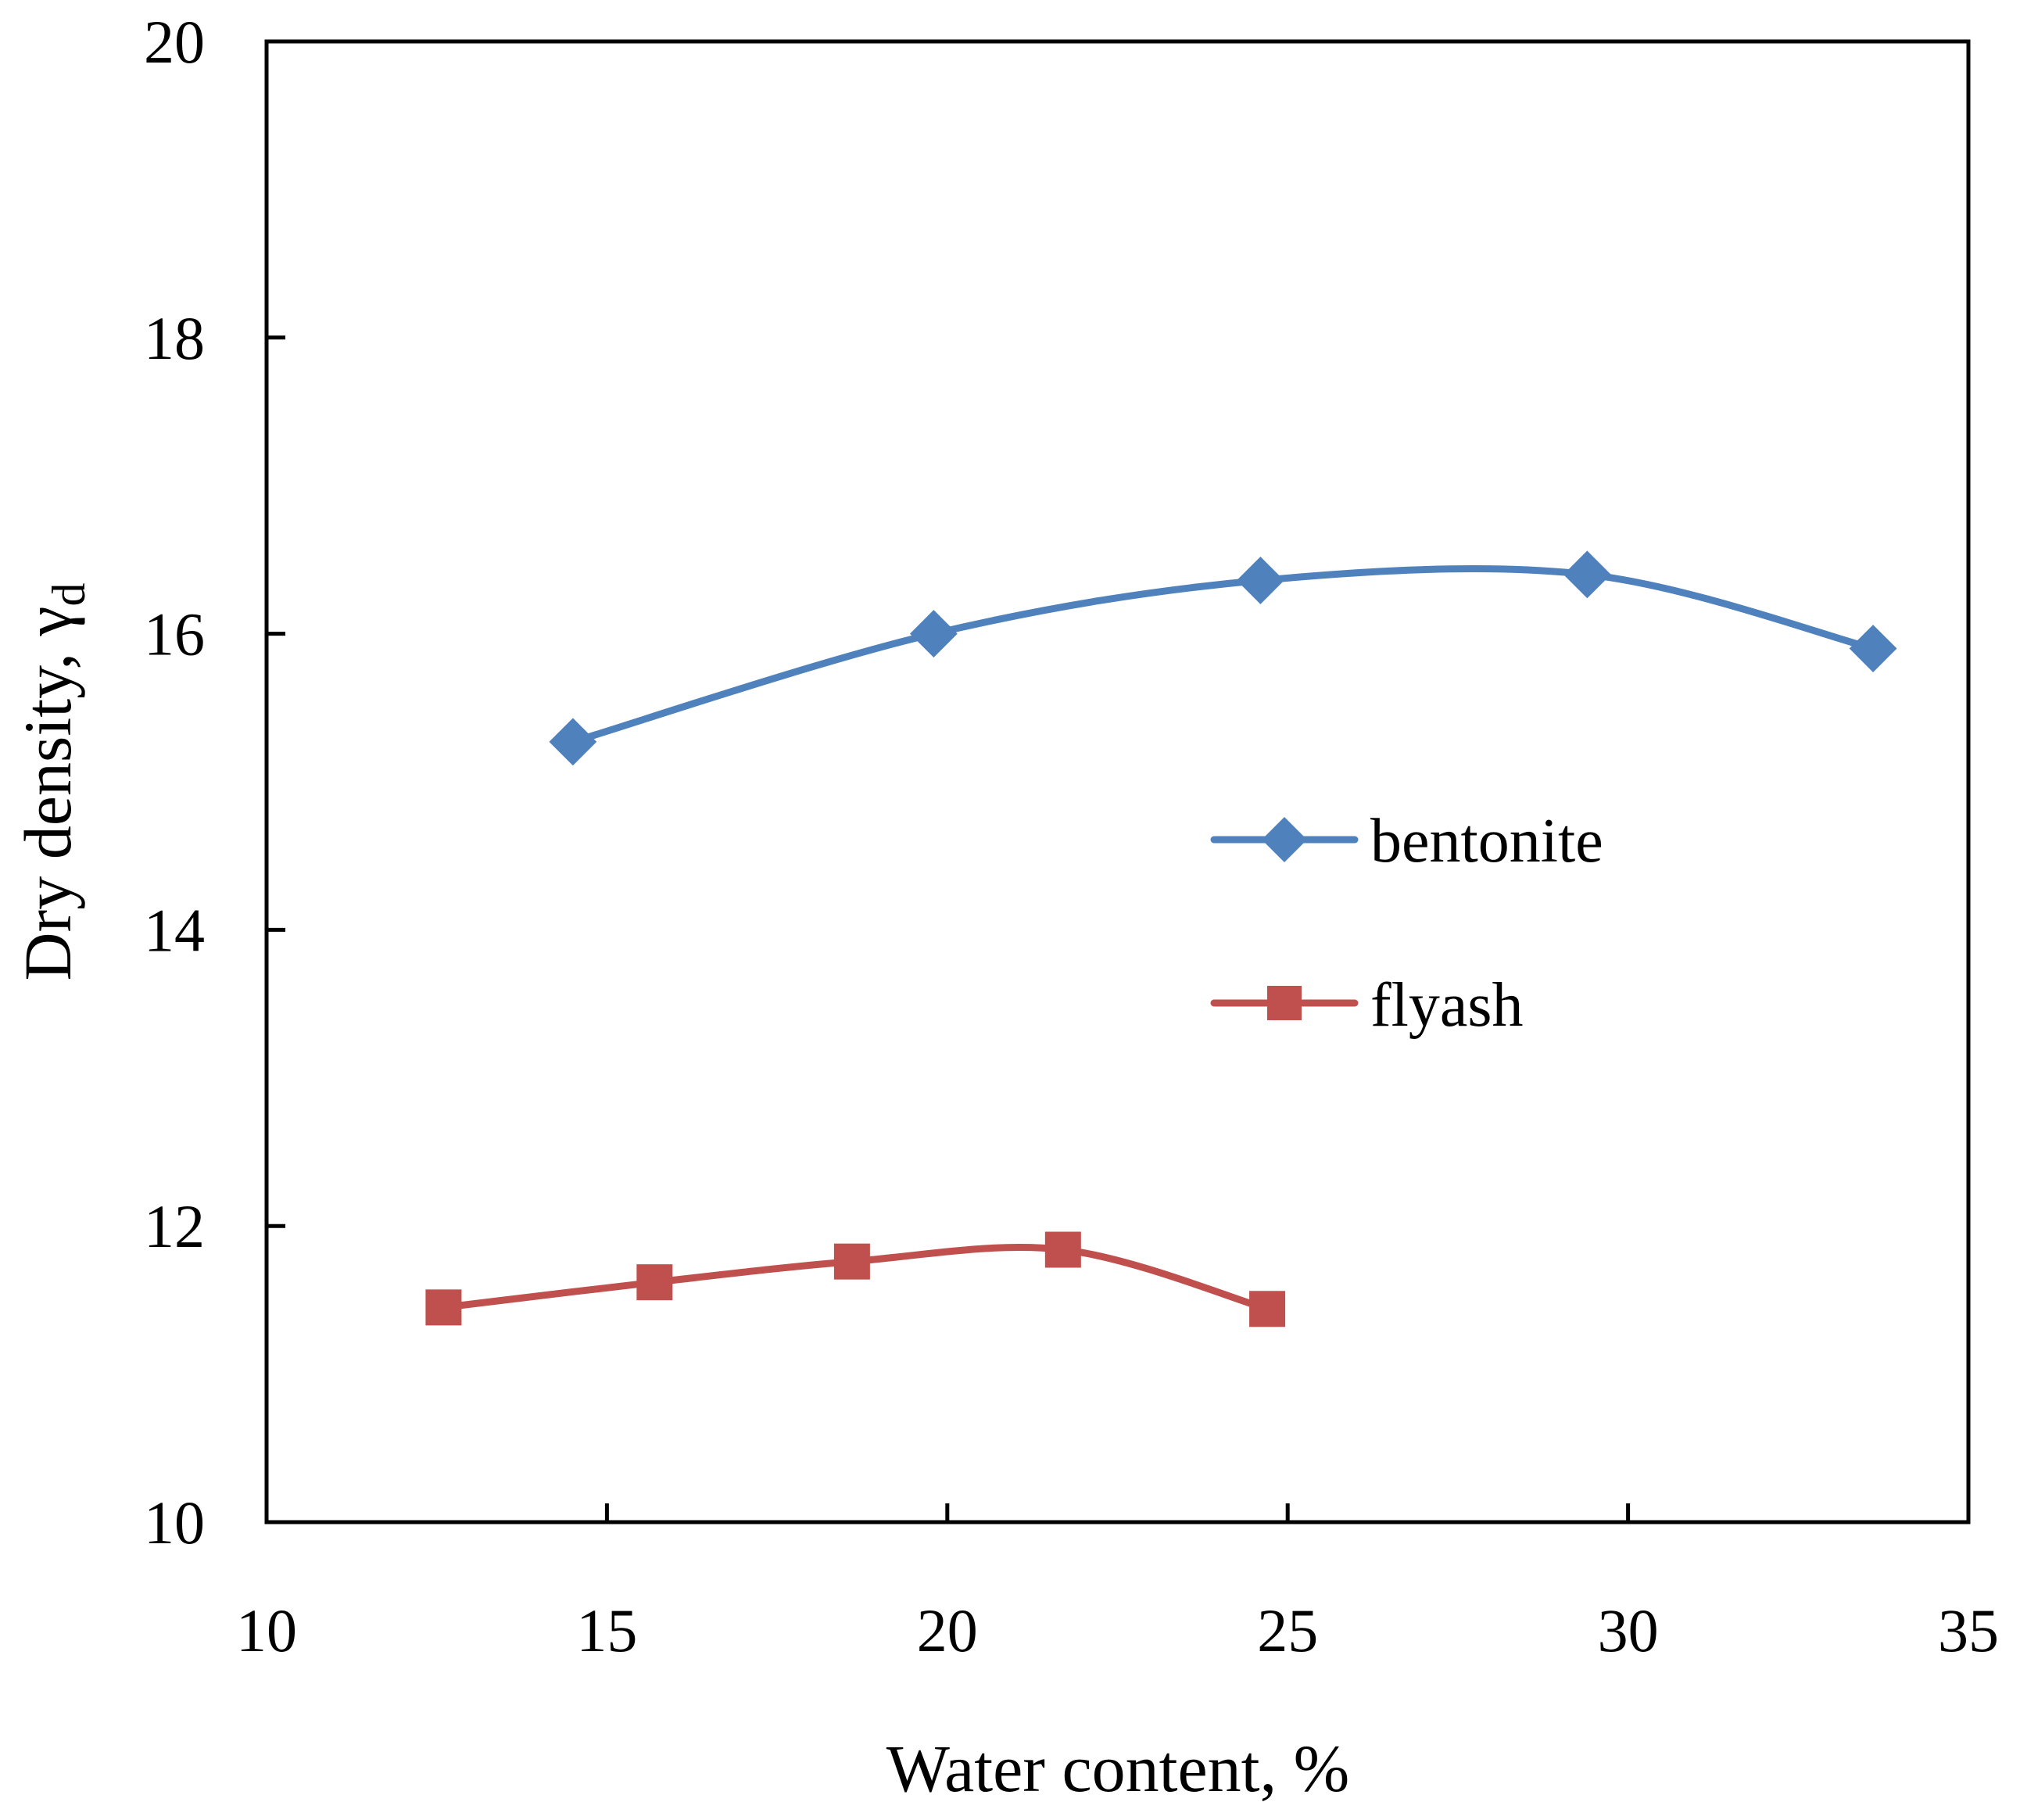  I want to click on y-axis-title: Dry density, γd, so click(52, 781).